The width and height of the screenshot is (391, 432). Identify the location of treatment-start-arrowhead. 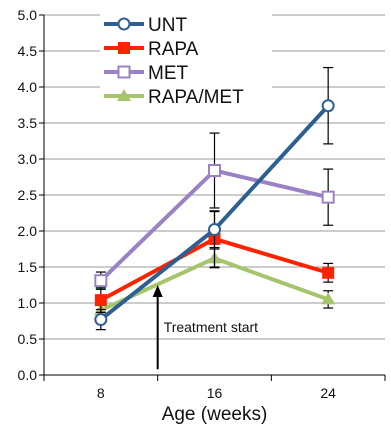
(157, 291).